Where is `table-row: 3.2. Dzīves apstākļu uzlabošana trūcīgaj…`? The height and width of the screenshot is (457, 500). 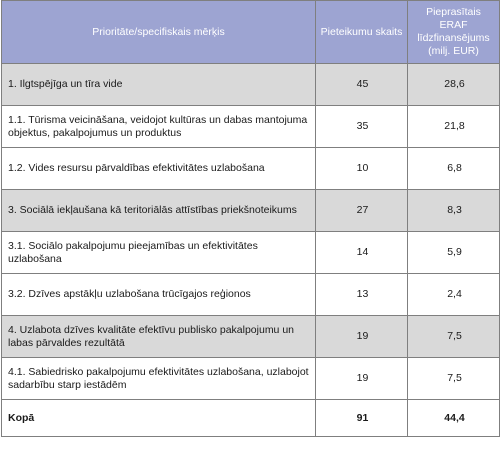 table-row: 3.2. Dzīves apstākļu uzlabošana trūcīgaj… is located at coordinates (250, 294).